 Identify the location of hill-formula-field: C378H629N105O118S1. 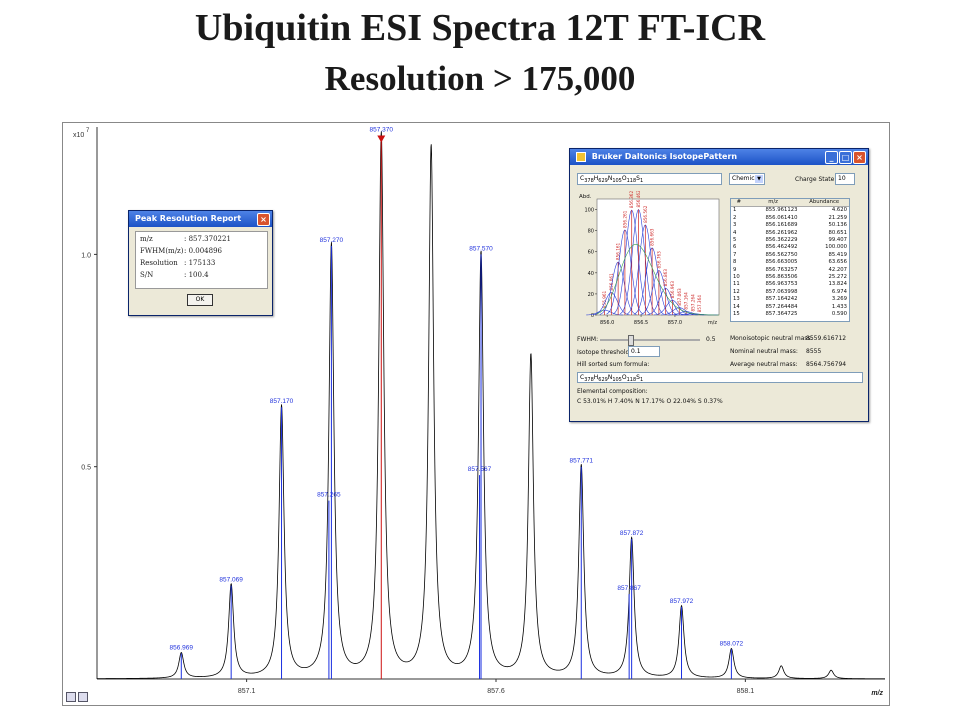
(720, 377).